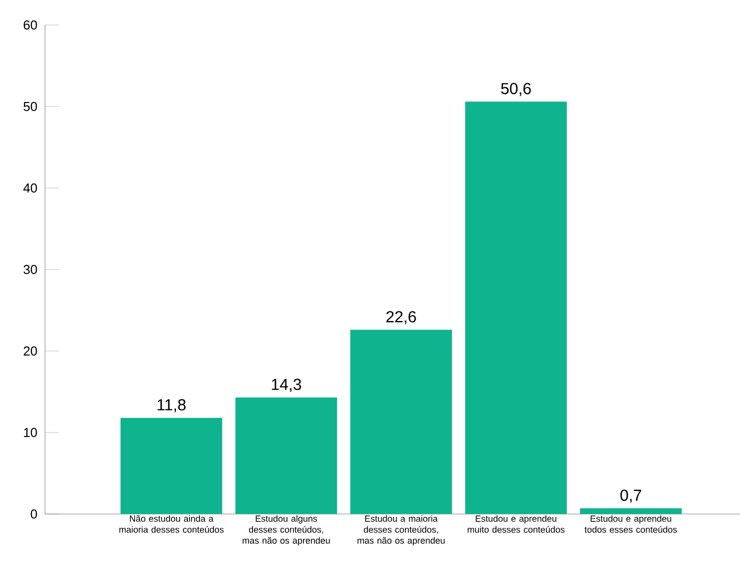 This screenshot has width=742, height=587. Describe the element at coordinates (401, 317) in the screenshot. I see `data-label: 22,6` at that location.